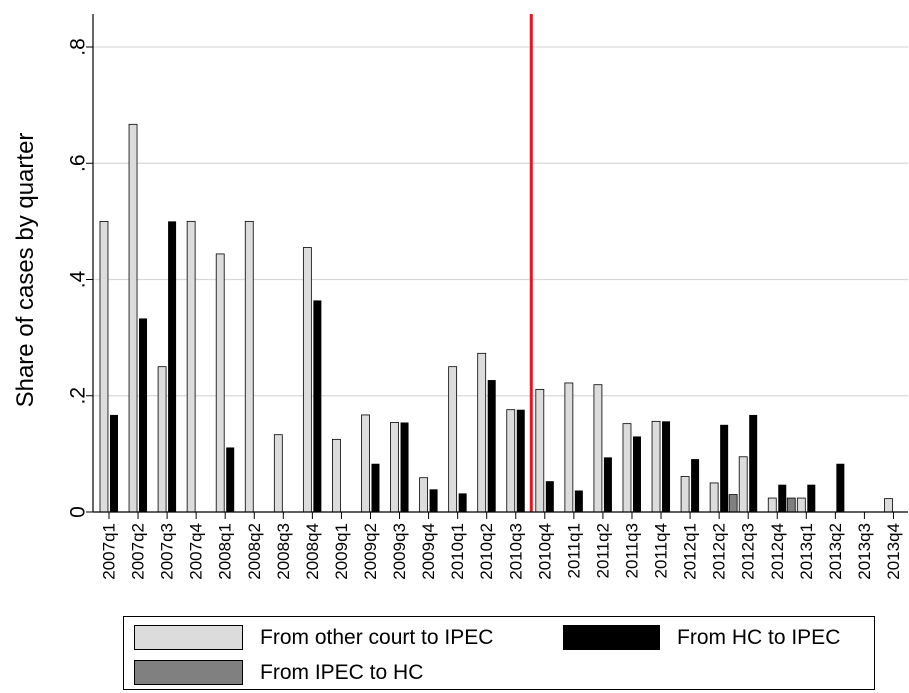 This screenshot has height=693, width=909. I want to click on legend-label-hc-to-ipec: From HC to IPEC, so click(759, 637).